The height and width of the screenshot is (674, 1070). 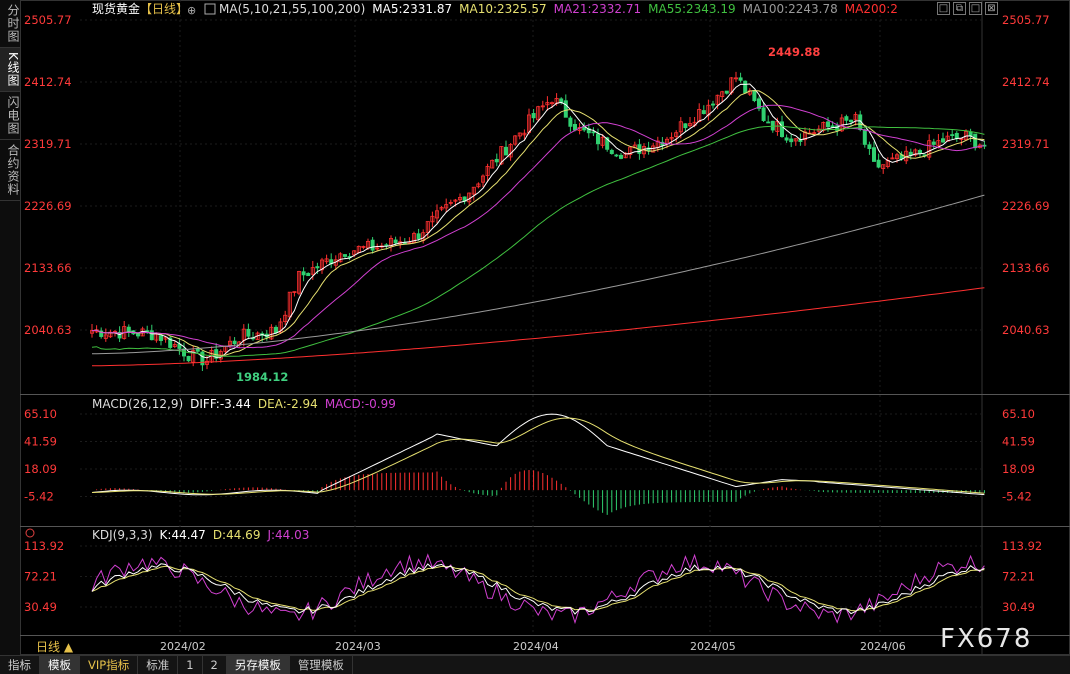 What do you see at coordinates (1026, 82) in the screenshot?
I see `main_panel-tick-label: 2412.74` at bounding box center [1026, 82].